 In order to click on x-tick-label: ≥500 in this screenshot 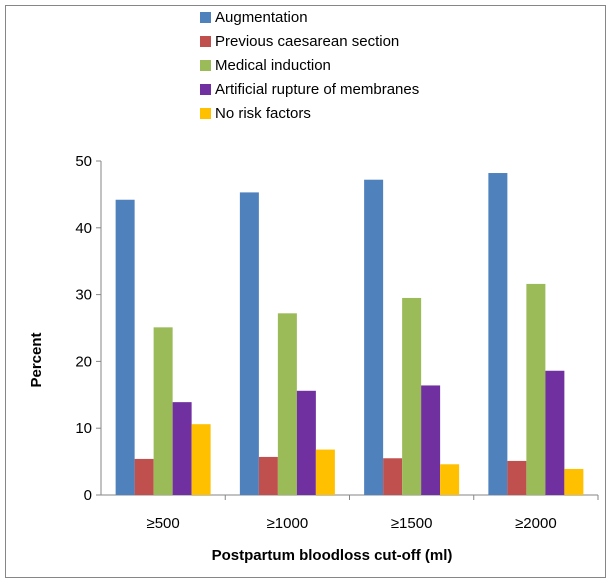, I will do `click(162, 523)`.